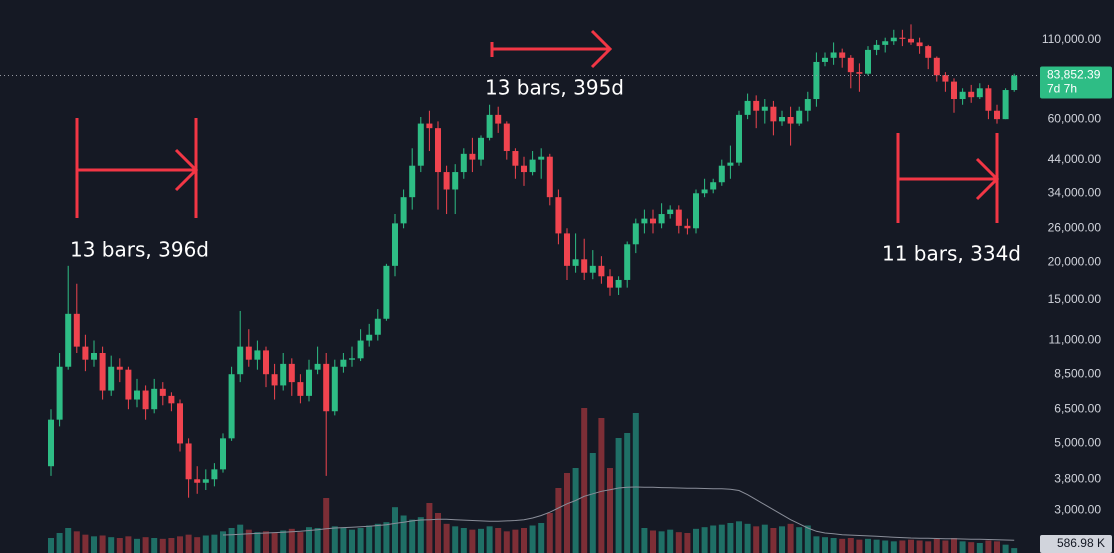  Describe the element at coordinates (1077, 408) in the screenshot. I see `y-tick-label: 6,500.00` at that location.